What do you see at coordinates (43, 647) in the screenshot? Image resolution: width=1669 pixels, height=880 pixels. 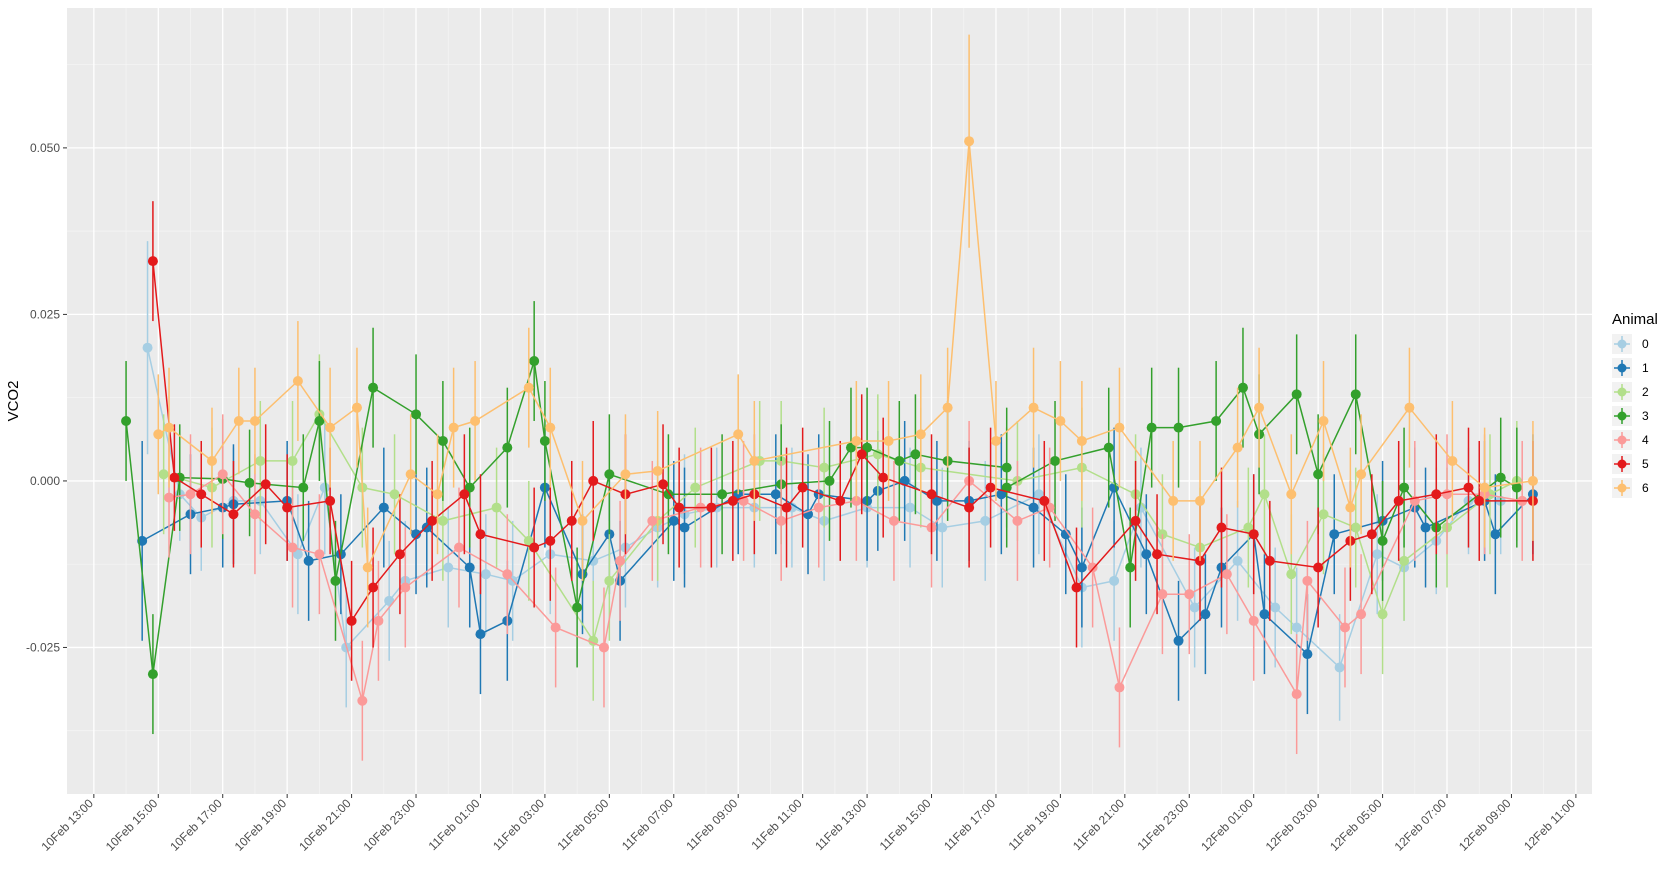 I see `y-tick-label: -0.025` at bounding box center [43, 647].